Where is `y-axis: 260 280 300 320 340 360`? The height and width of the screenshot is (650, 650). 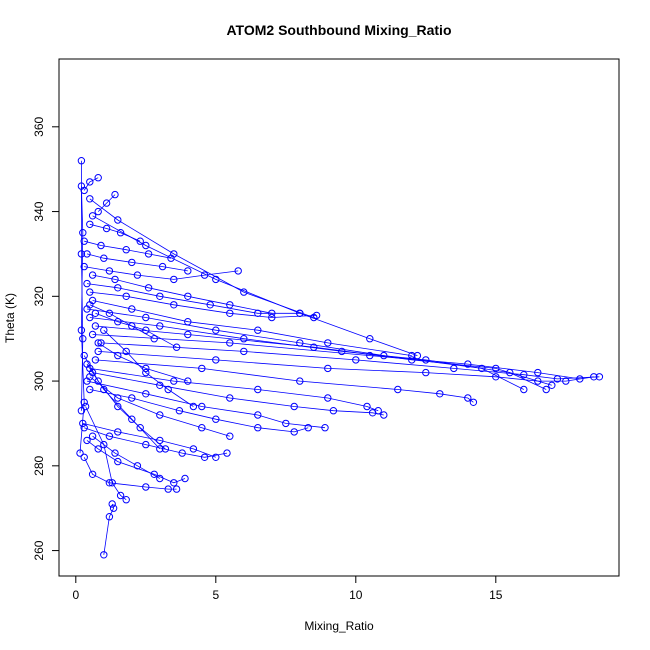
y-axis: 260 280 300 320 340 360 is located at coordinates (46, 338).